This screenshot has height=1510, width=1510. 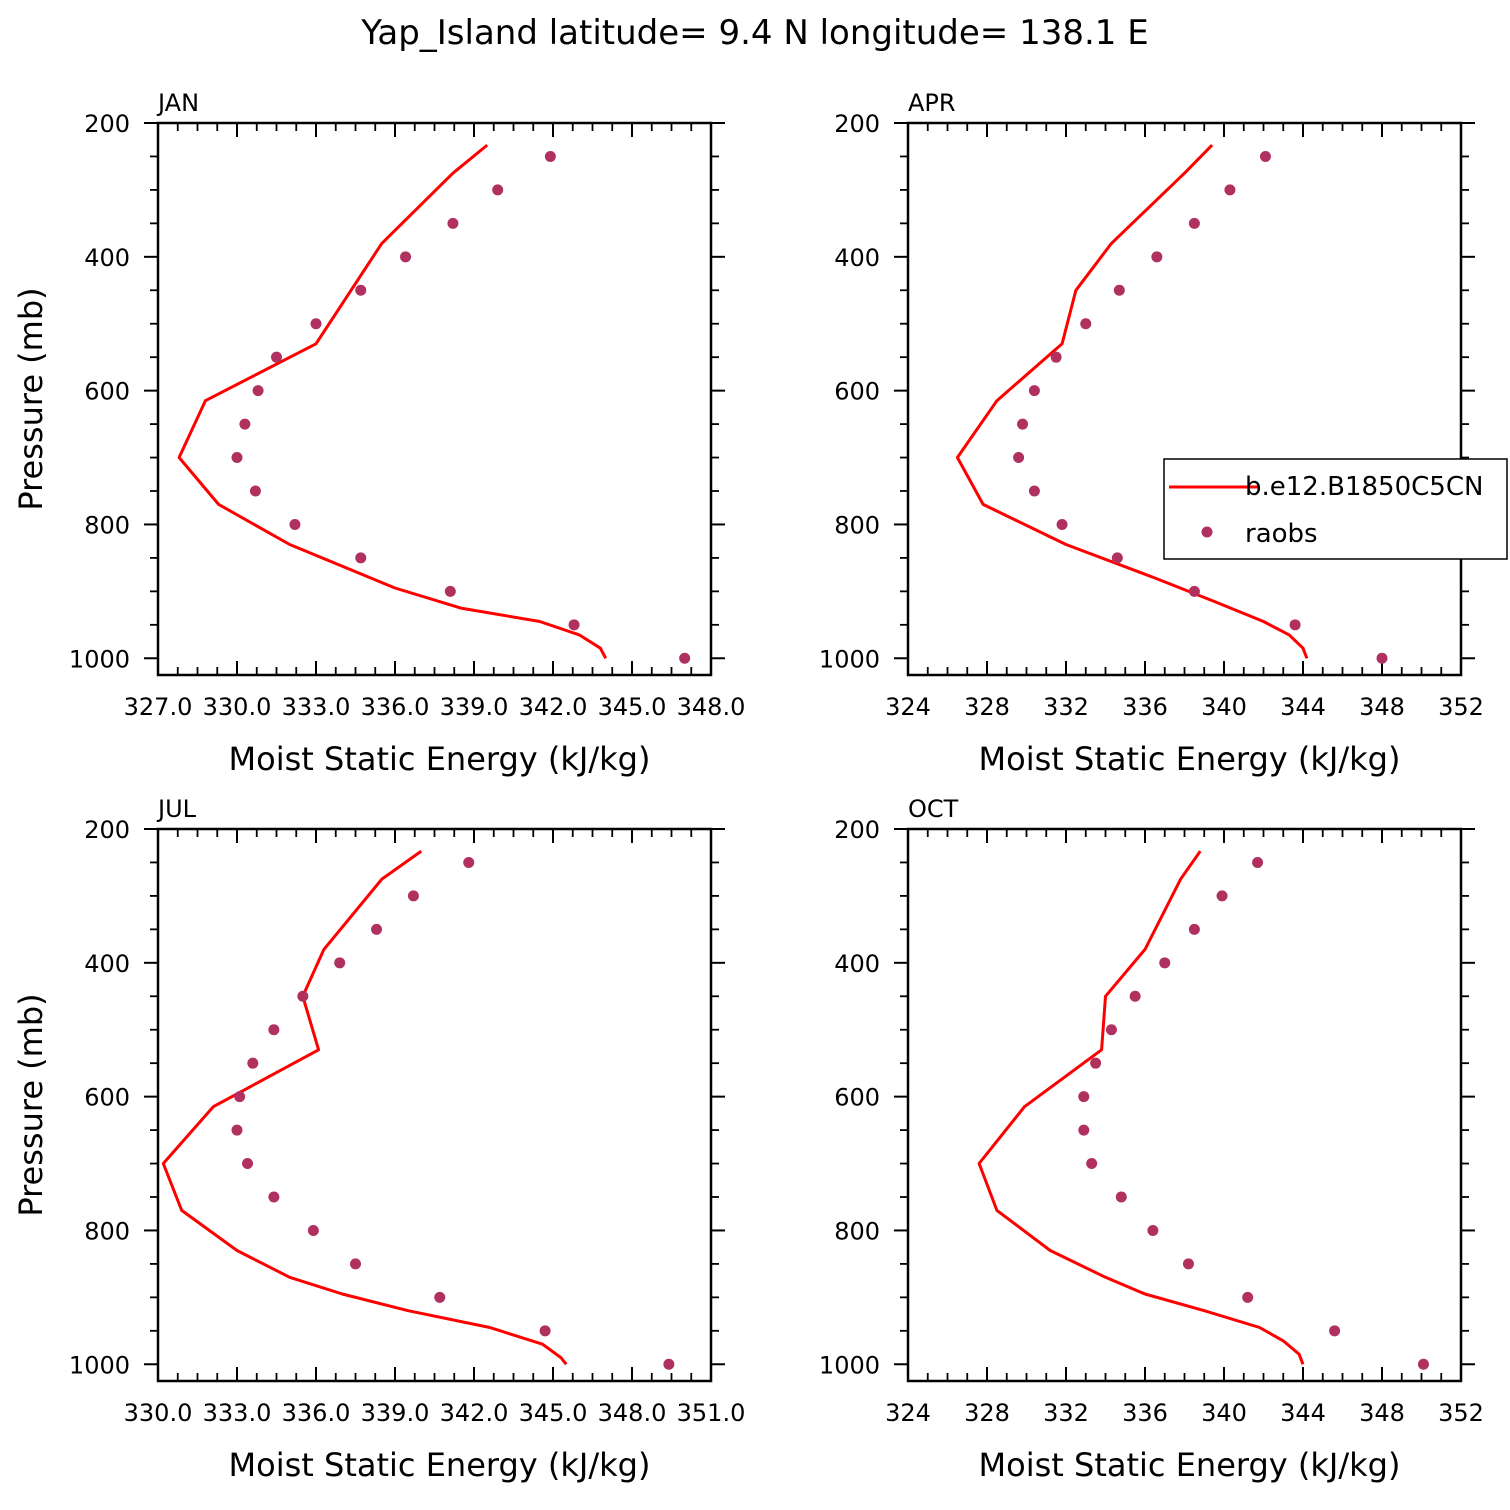 What do you see at coordinates (1145, 707) in the screenshot?
I see `x-tick-label: 336` at bounding box center [1145, 707].